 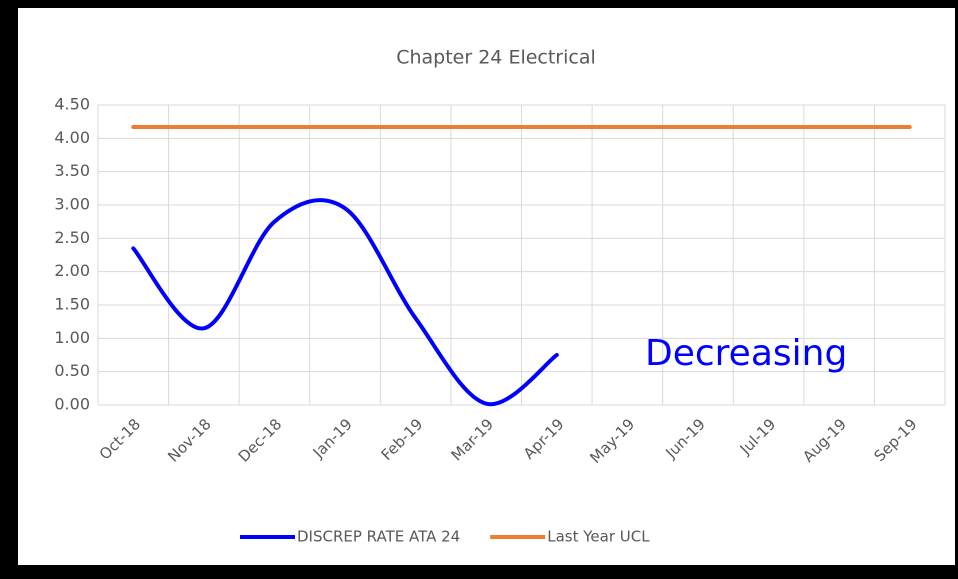 What do you see at coordinates (72, 237) in the screenshot?
I see `y-tick-label: 2.50` at bounding box center [72, 237].